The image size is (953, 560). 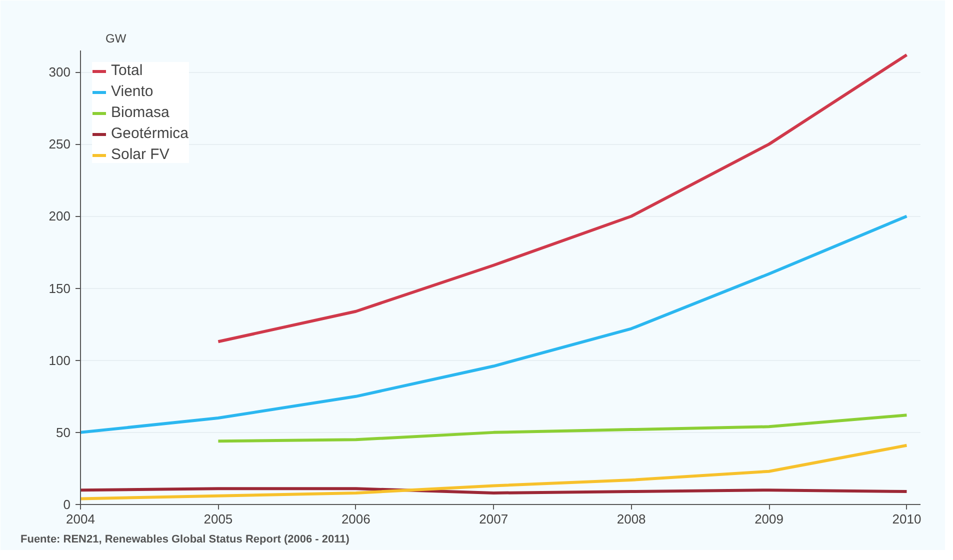 What do you see at coordinates (631, 519) in the screenshot?
I see `x-tick-label: 2008` at bounding box center [631, 519].